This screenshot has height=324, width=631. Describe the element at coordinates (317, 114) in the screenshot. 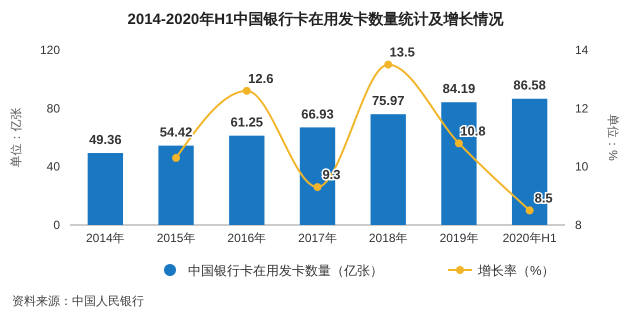

I see `data-label: 66.93` at that location.